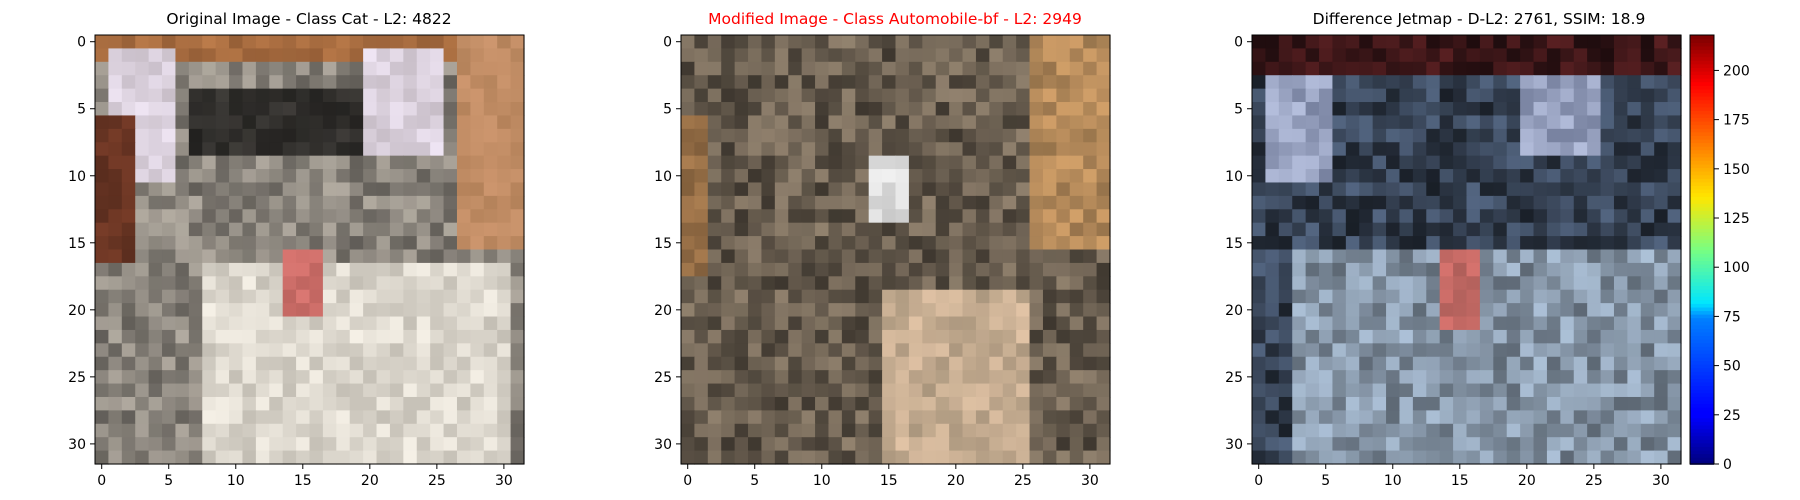 This screenshot has width=1800, height=500. What do you see at coordinates (370, 481) in the screenshot?
I see `x-tick-label: 20` at bounding box center [370, 481].